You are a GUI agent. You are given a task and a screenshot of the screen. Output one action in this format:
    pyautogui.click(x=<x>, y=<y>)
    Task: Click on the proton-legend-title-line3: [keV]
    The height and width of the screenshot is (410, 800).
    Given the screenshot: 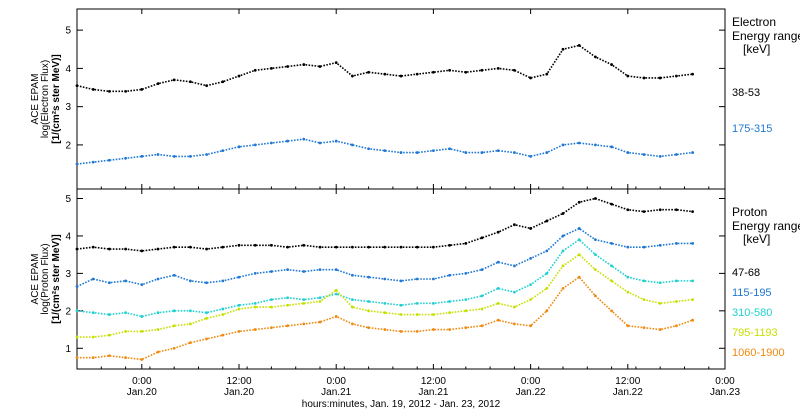 What is the action you would take?
    pyautogui.click(x=756, y=239)
    